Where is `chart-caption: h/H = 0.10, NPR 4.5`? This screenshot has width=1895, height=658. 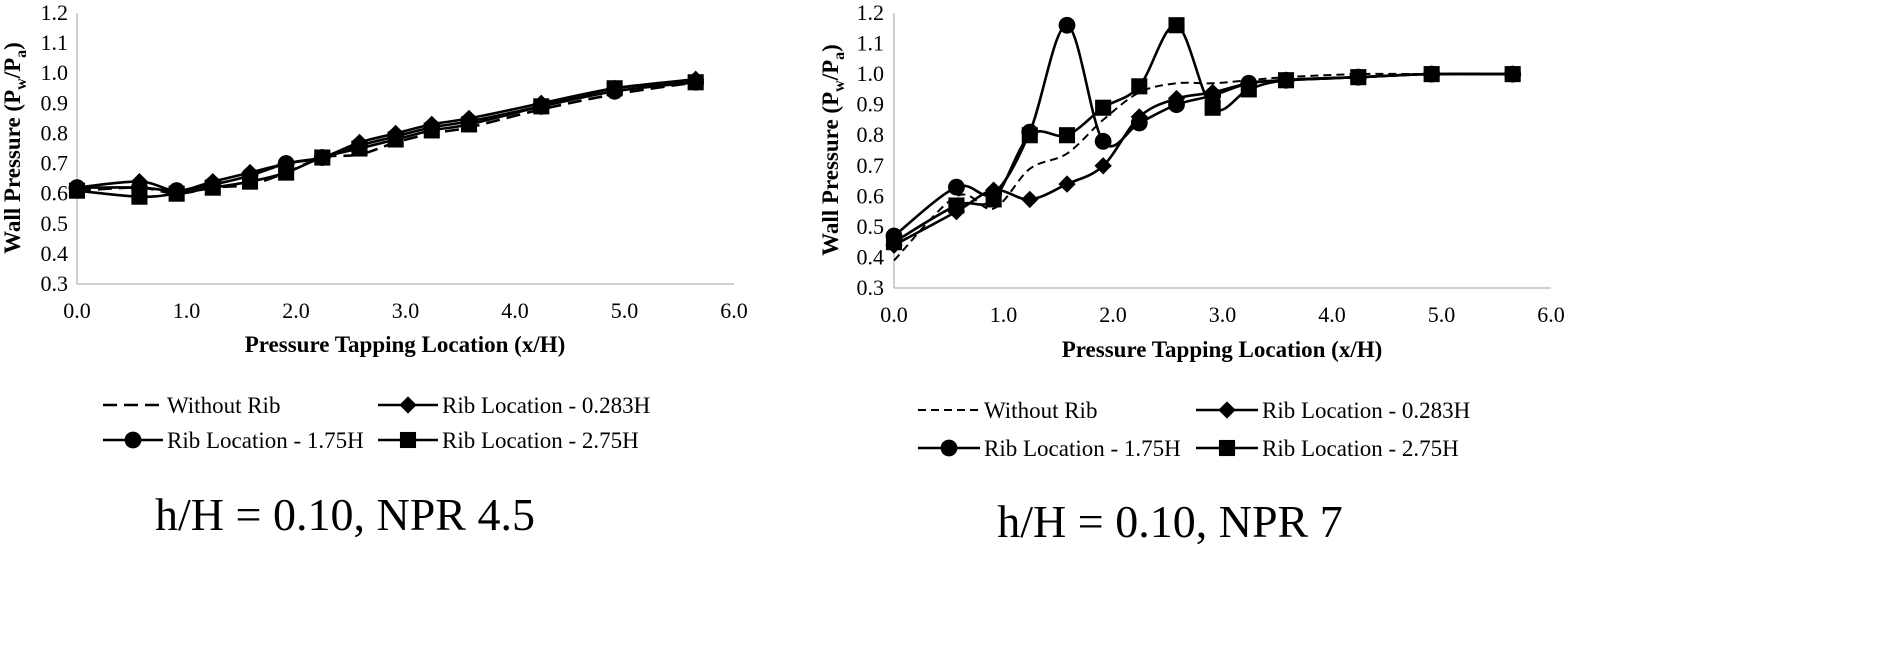
chart-caption: h/H = 0.10, NPR 4.5 is located at coordinates (345, 514).